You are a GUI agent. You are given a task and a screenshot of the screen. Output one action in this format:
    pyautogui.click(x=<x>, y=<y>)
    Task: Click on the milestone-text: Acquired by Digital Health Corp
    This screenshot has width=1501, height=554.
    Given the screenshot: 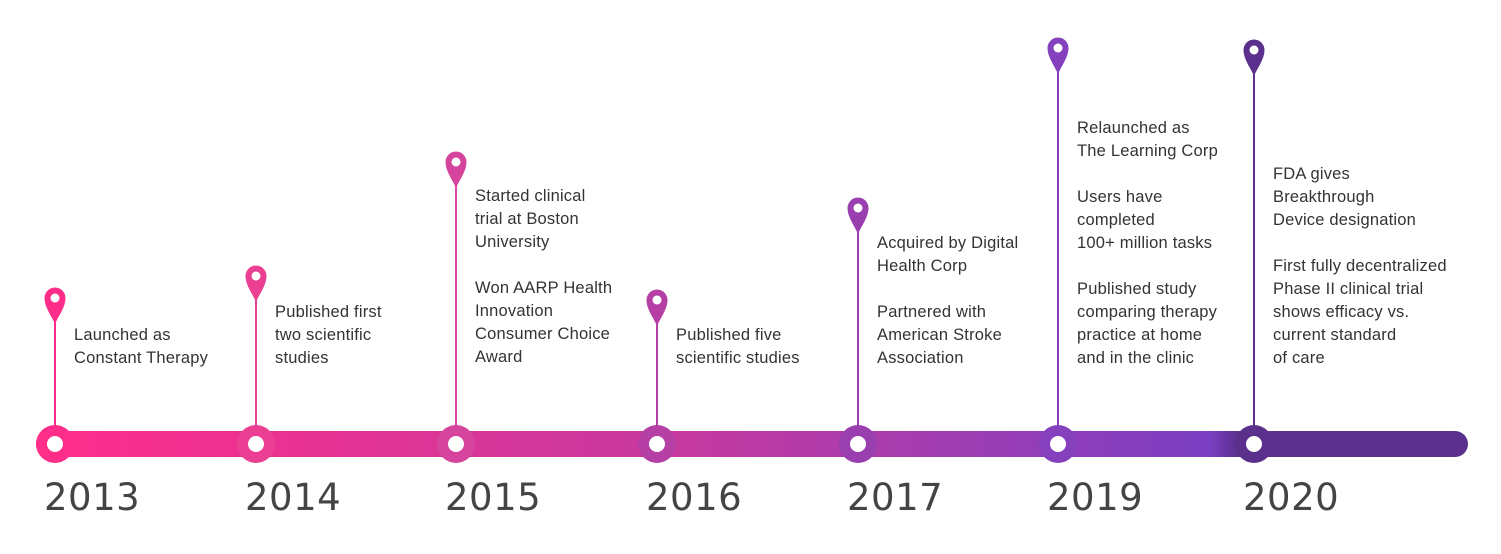 What is the action you would take?
    pyautogui.click(x=948, y=254)
    